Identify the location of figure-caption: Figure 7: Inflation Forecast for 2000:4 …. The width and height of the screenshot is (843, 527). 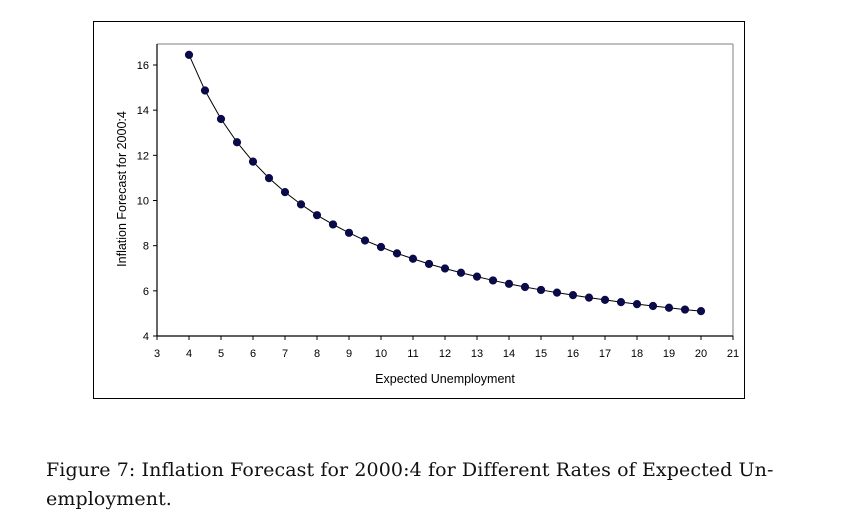
(426, 485).